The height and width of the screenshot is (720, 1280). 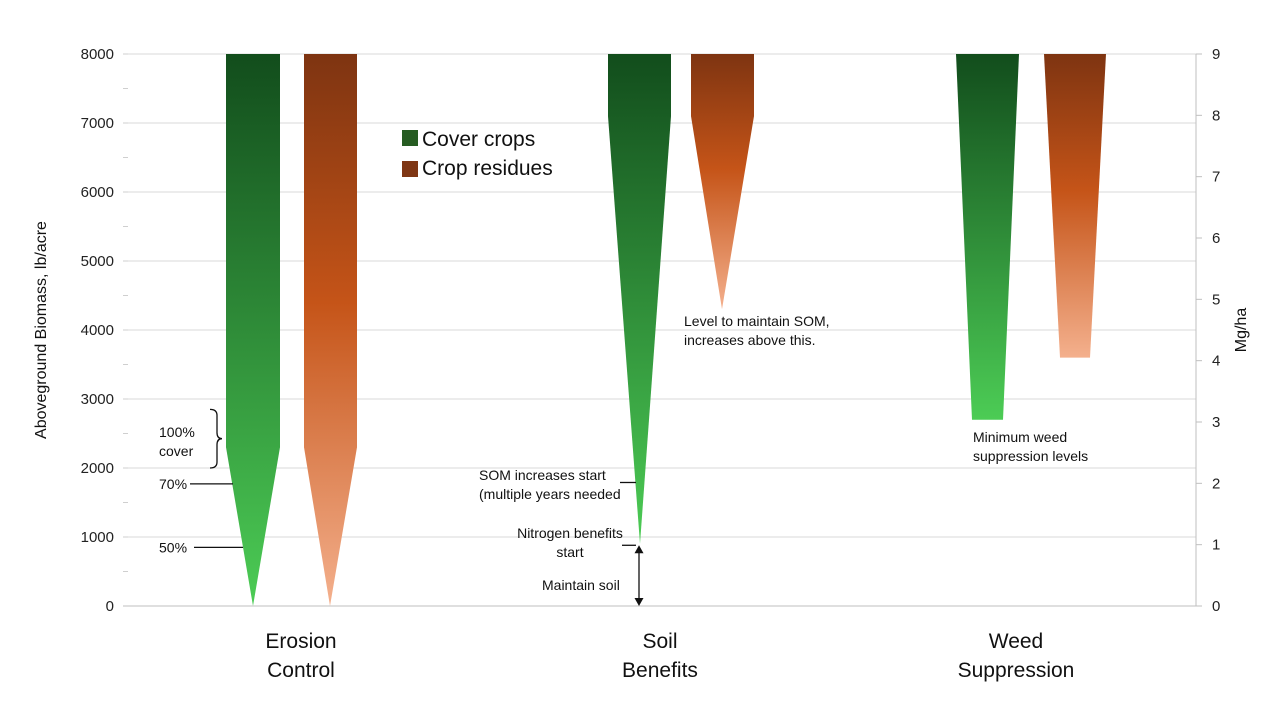 What do you see at coordinates (173, 484) in the screenshot?
I see `annotation-70-percent: 70%` at bounding box center [173, 484].